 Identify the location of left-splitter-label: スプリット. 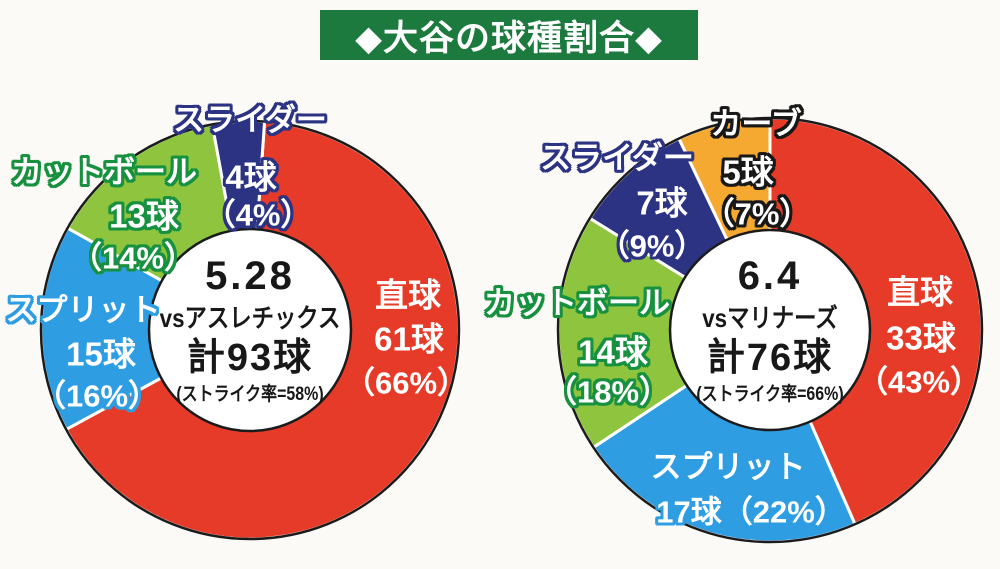
(83, 310).